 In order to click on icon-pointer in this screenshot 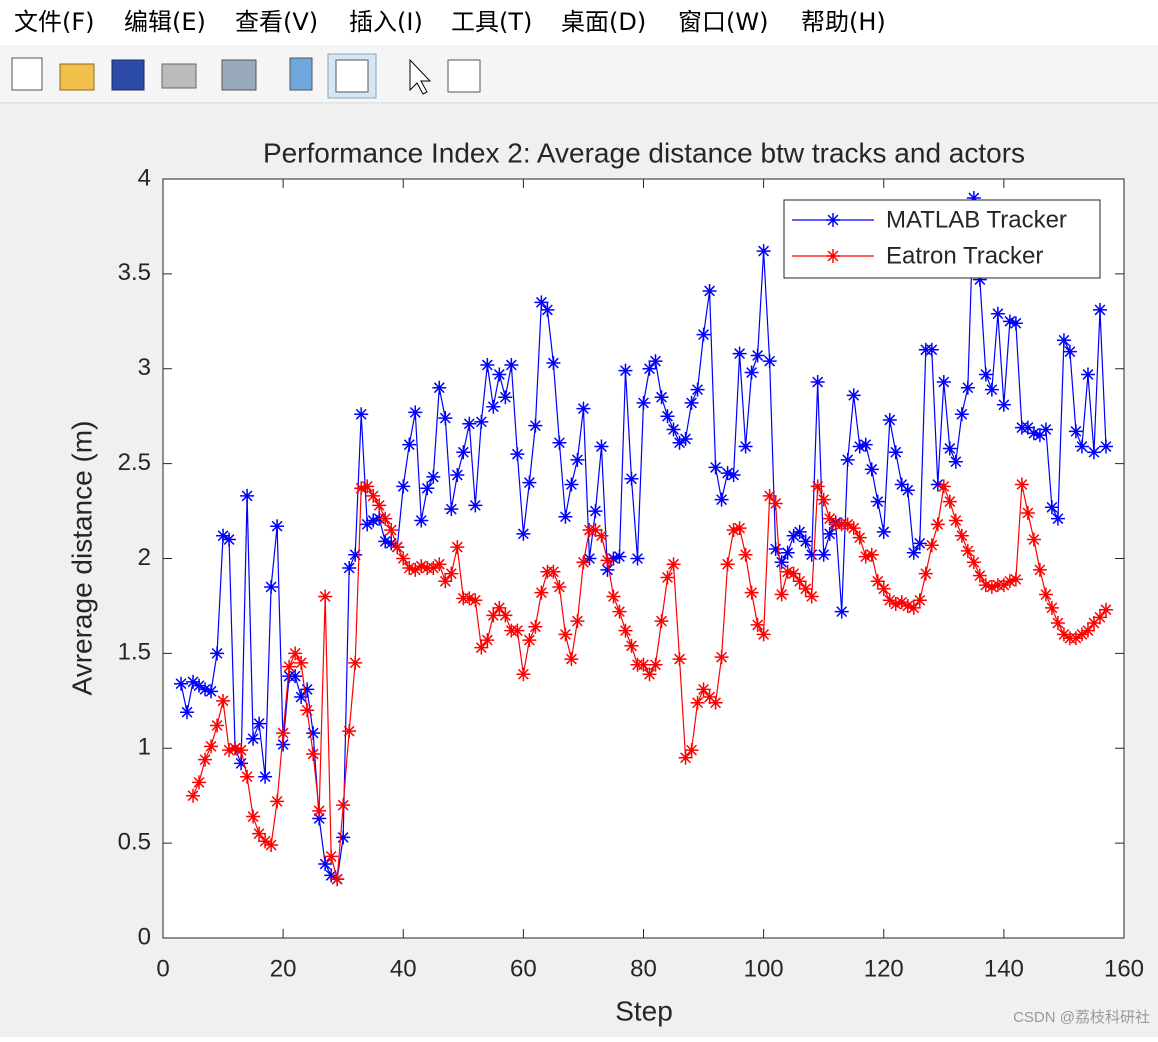, I will do `click(420, 76)`.